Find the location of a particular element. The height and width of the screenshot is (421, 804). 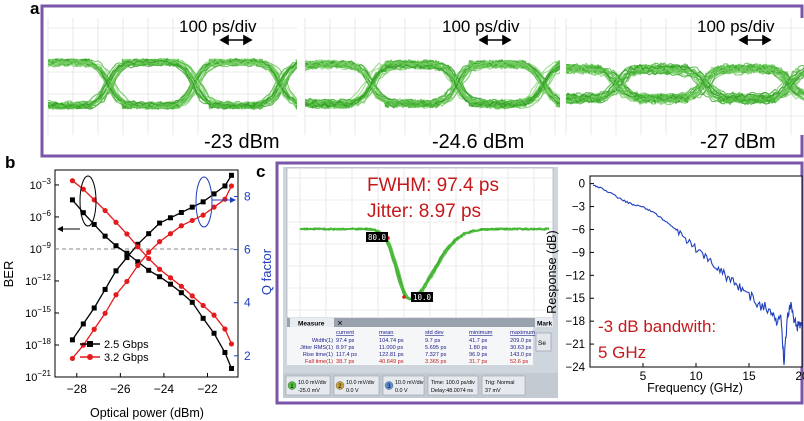

q-y-tick-1: 4 is located at coordinates (247, 303).